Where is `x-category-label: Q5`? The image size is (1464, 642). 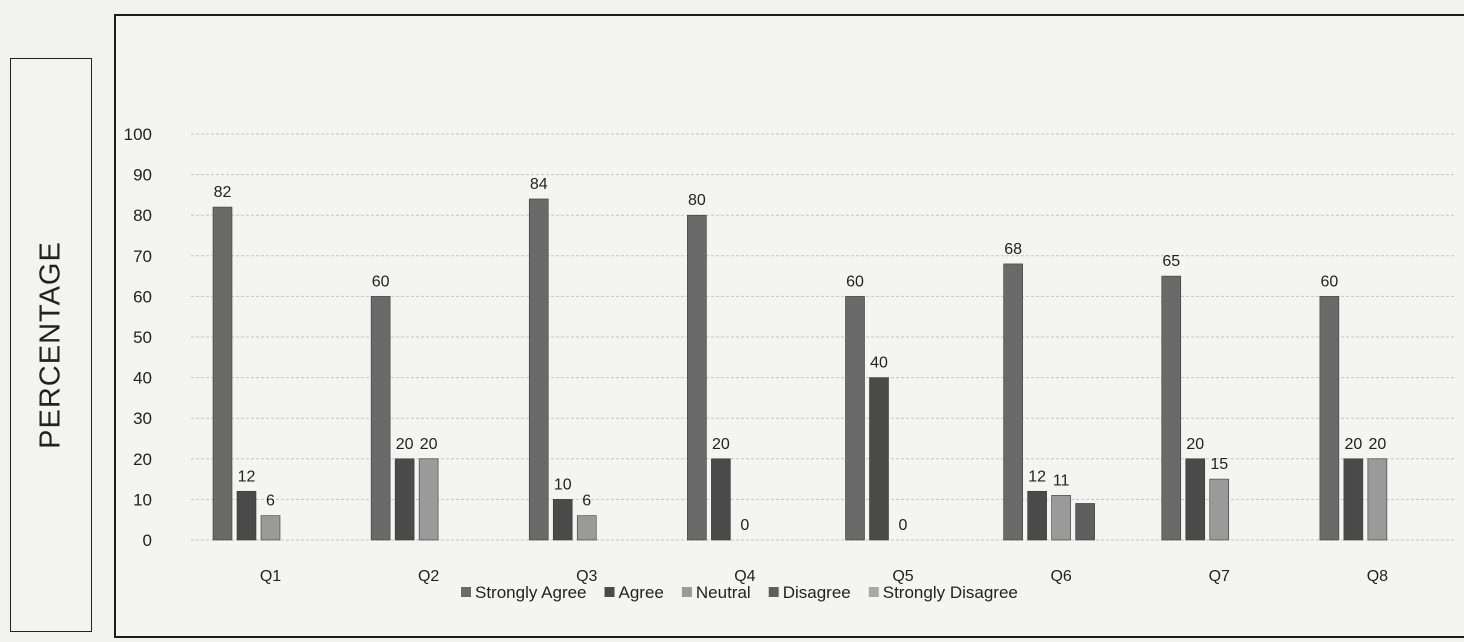
x-category-label: Q5 is located at coordinates (902, 576).